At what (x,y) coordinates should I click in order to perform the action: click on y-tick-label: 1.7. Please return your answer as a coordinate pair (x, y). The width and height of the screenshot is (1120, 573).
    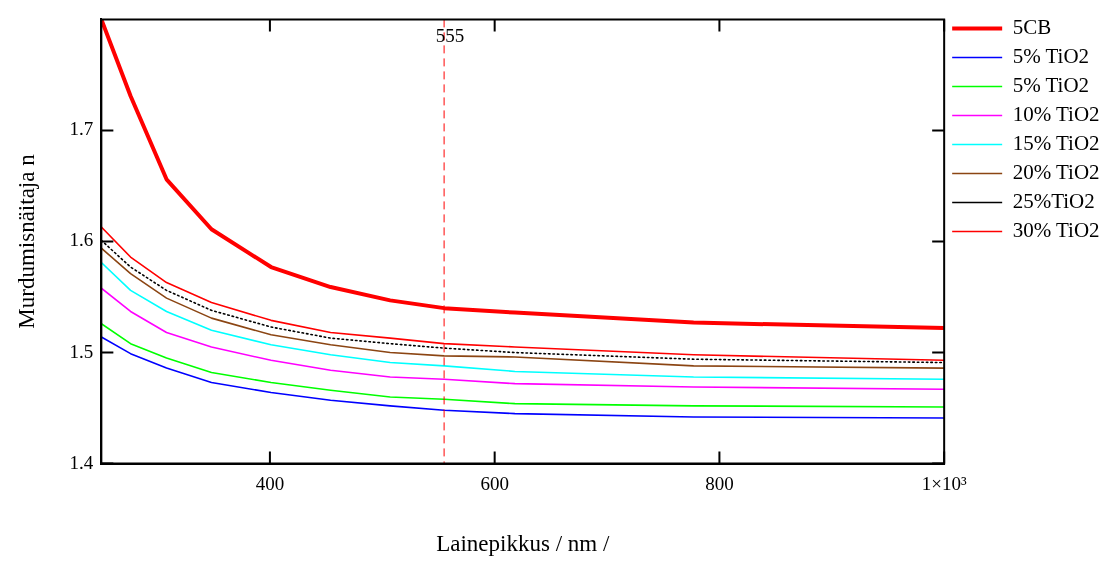
    Looking at the image, I should click on (81, 129).